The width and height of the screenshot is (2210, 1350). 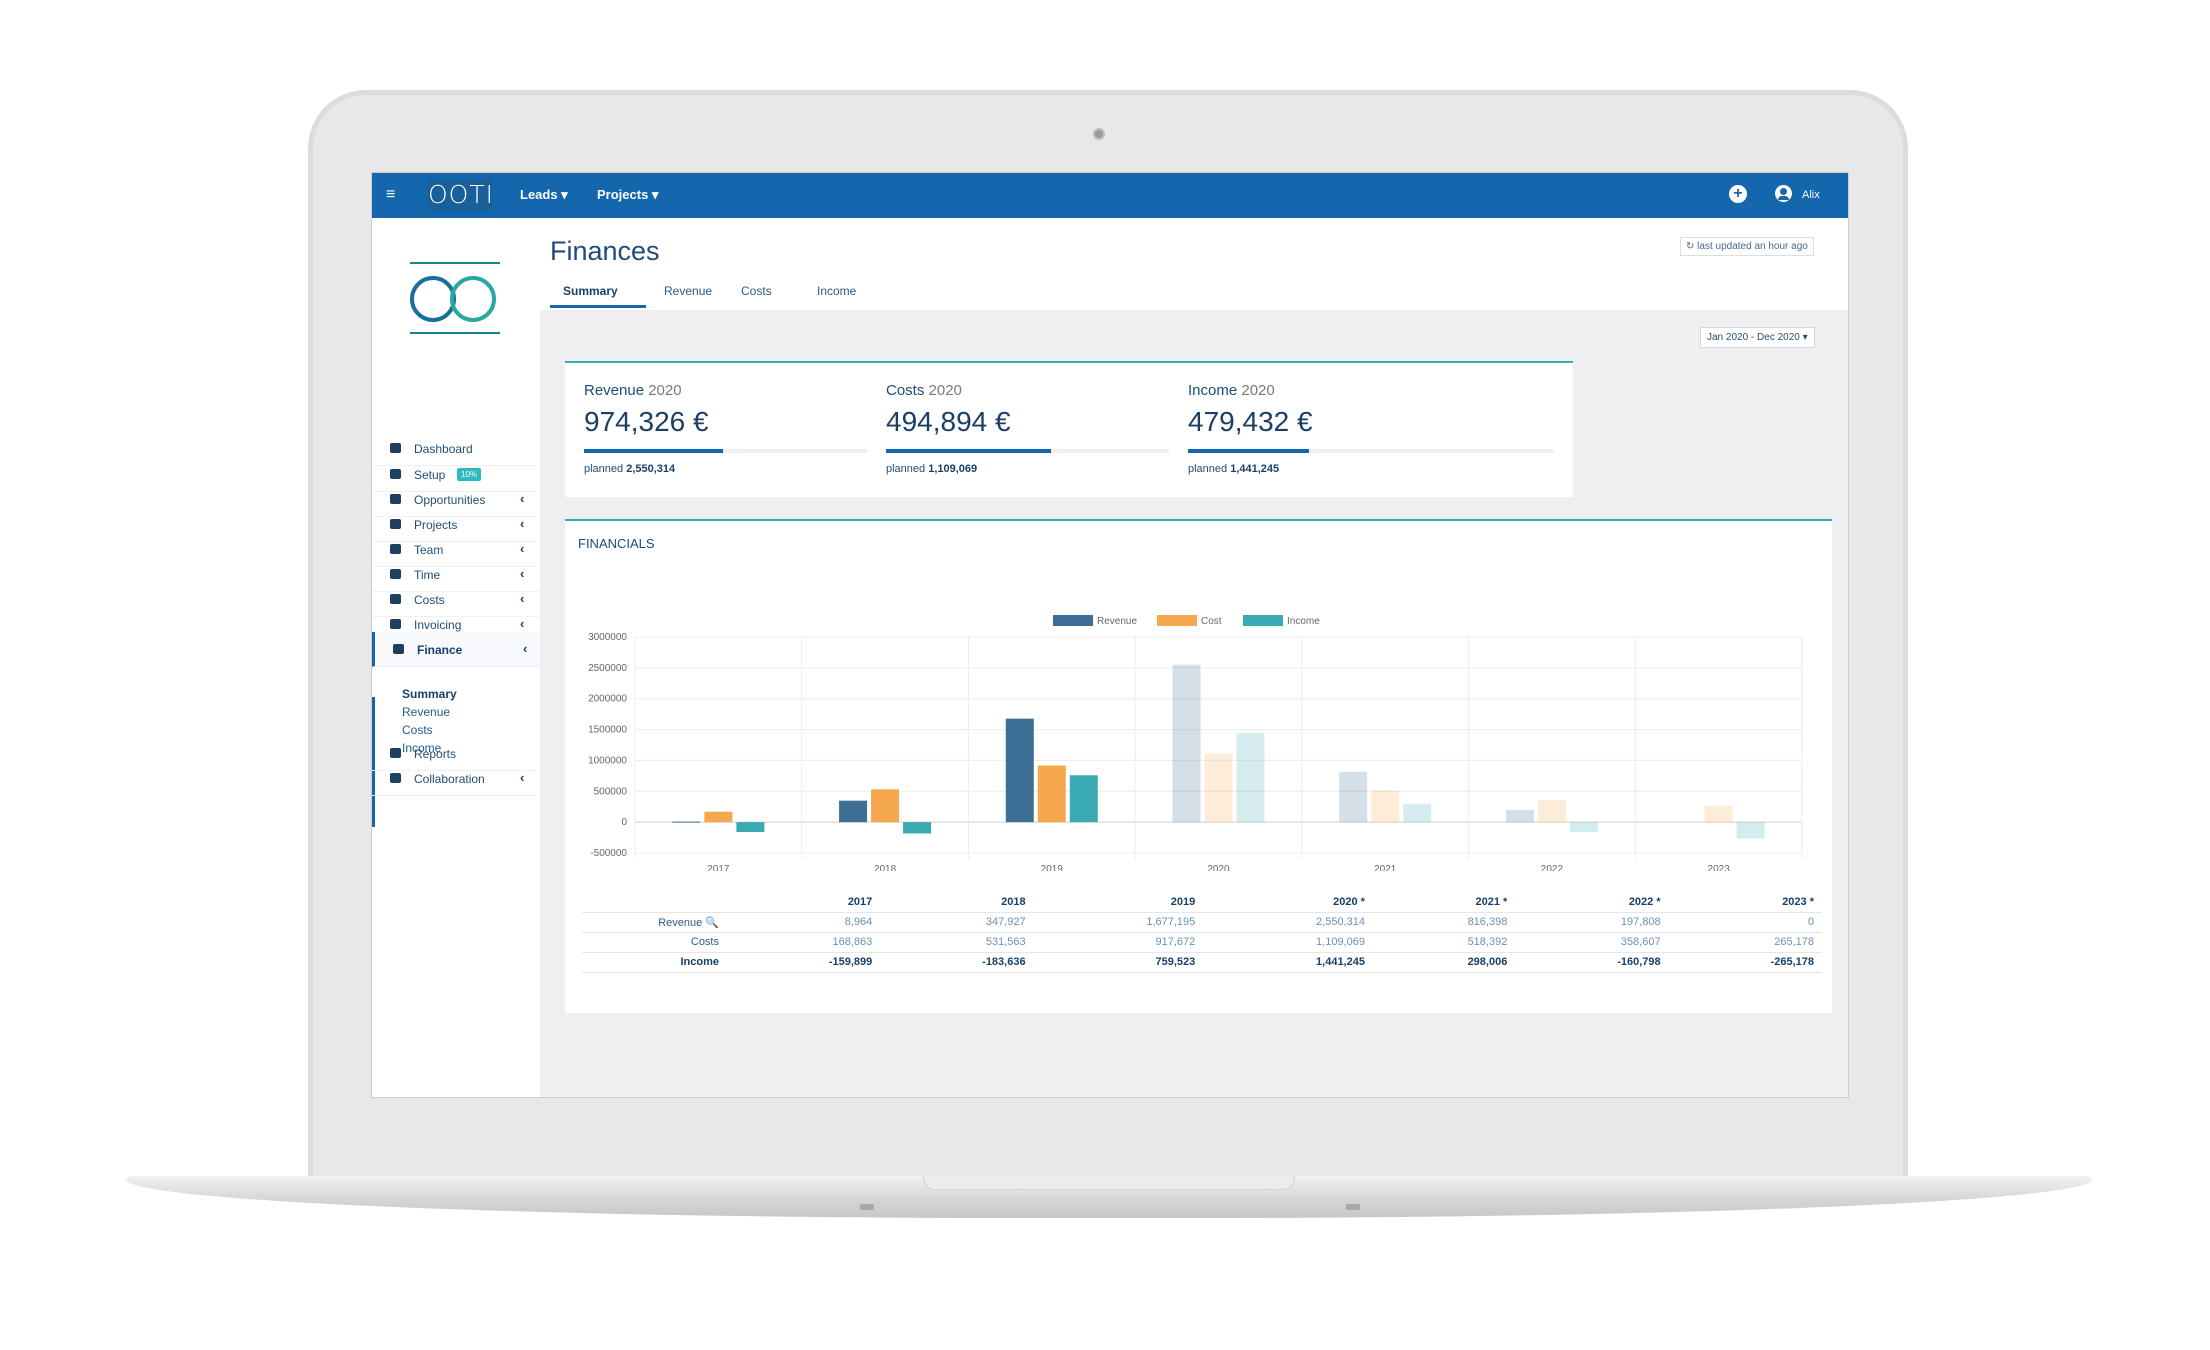 What do you see at coordinates (1118, 902) in the screenshot?
I see `table-header: 2019` at bounding box center [1118, 902].